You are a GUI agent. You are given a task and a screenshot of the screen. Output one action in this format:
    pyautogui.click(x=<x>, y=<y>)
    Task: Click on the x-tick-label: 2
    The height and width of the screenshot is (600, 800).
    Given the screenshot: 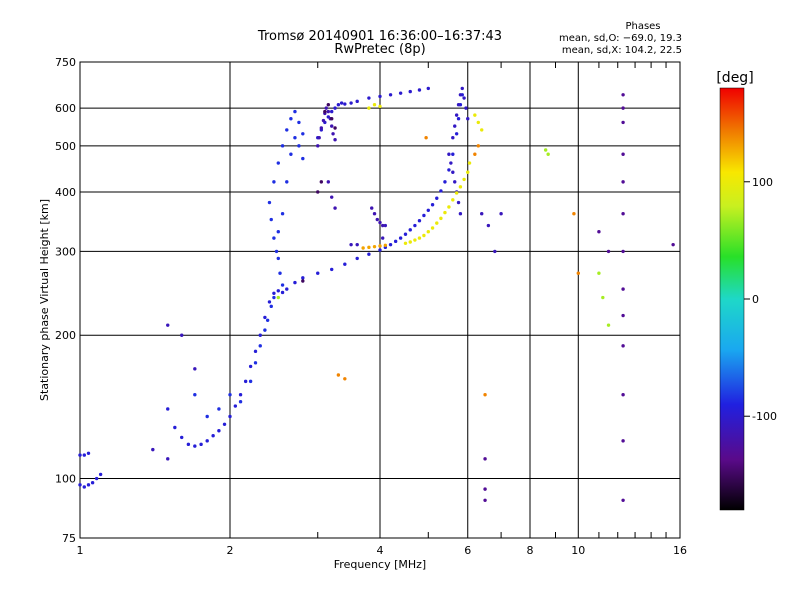 What is the action you would take?
    pyautogui.click(x=230, y=550)
    